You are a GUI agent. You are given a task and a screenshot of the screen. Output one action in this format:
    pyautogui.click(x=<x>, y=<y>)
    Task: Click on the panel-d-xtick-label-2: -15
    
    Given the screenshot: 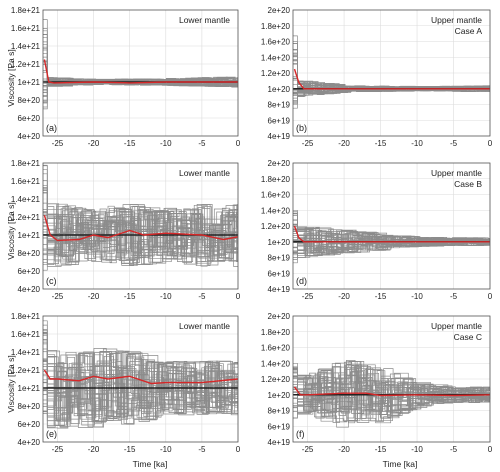 What is the action you would take?
    pyautogui.click(x=381, y=296)
    